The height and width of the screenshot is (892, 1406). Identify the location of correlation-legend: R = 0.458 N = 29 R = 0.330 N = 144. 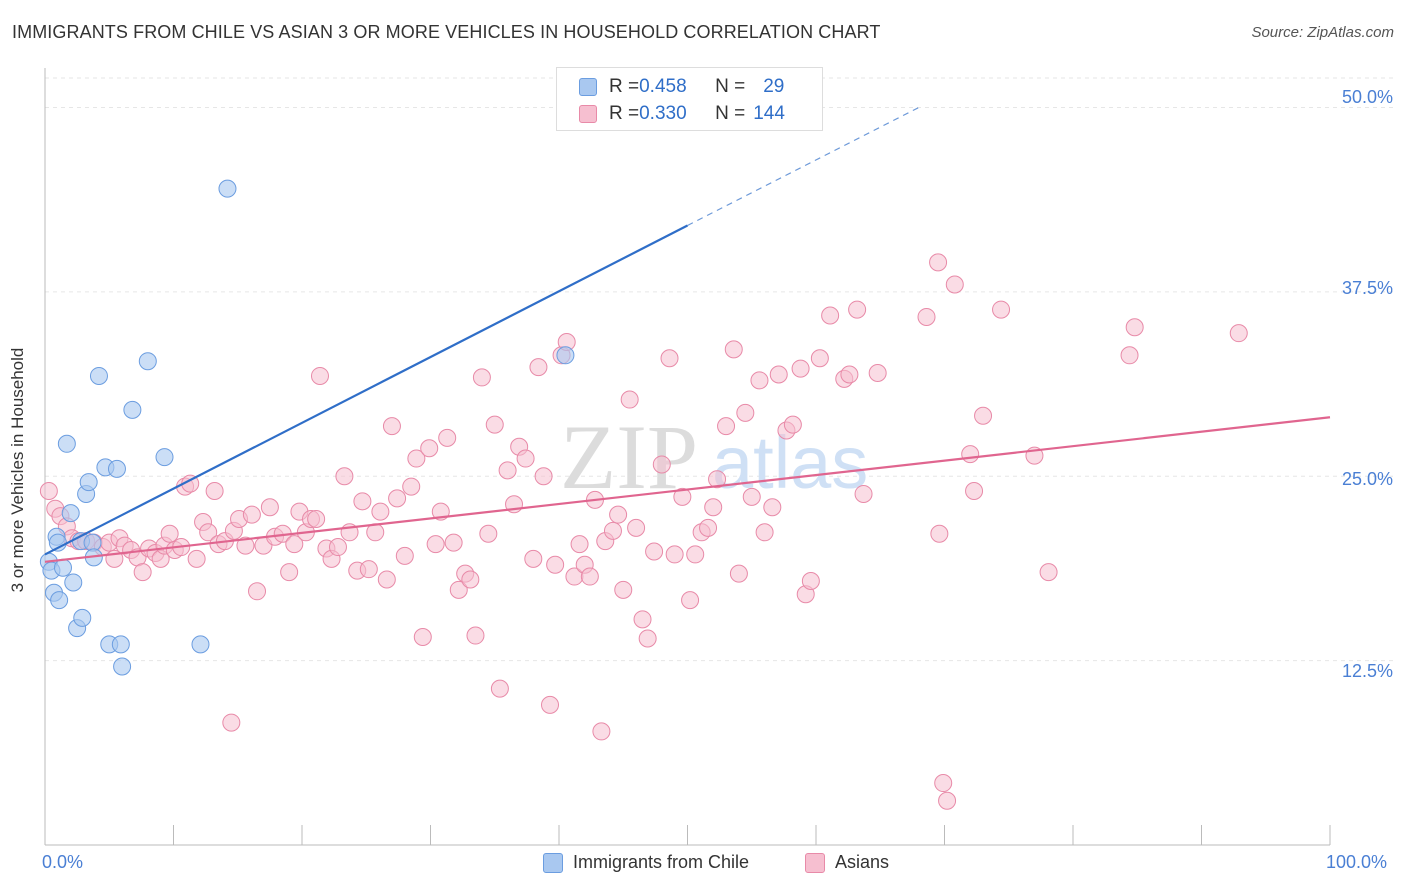
(689, 99).